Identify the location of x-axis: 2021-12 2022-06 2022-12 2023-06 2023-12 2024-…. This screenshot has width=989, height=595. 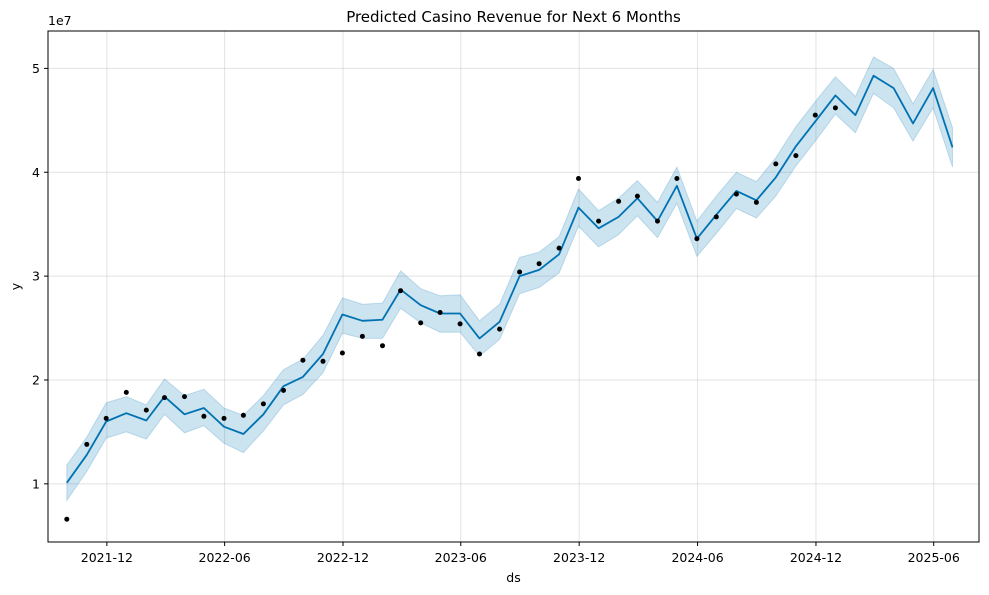
(520, 553).